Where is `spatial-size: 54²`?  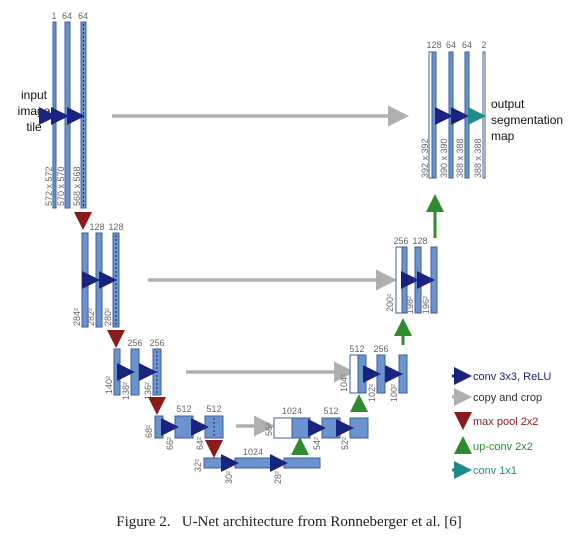 spatial-size: 54² is located at coordinates (317, 443).